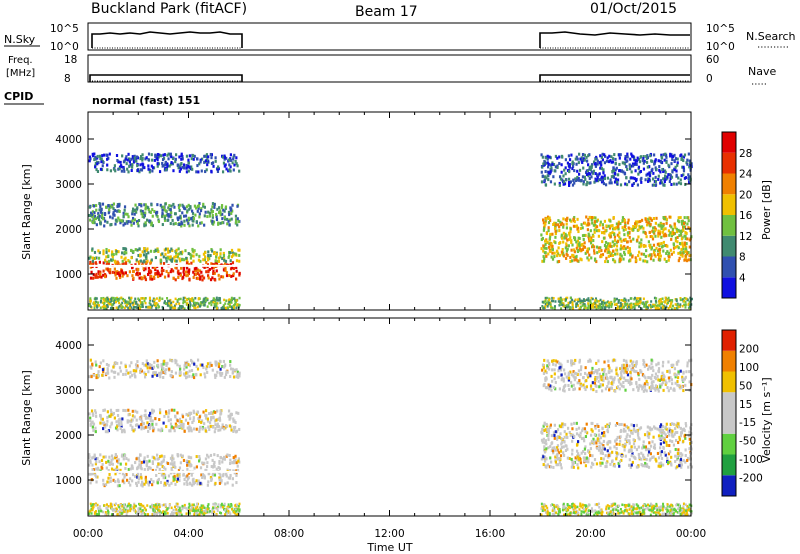 The image size is (800, 554). Describe the element at coordinates (386, 12) in the screenshot. I see `beam-title: Beam 17` at that location.